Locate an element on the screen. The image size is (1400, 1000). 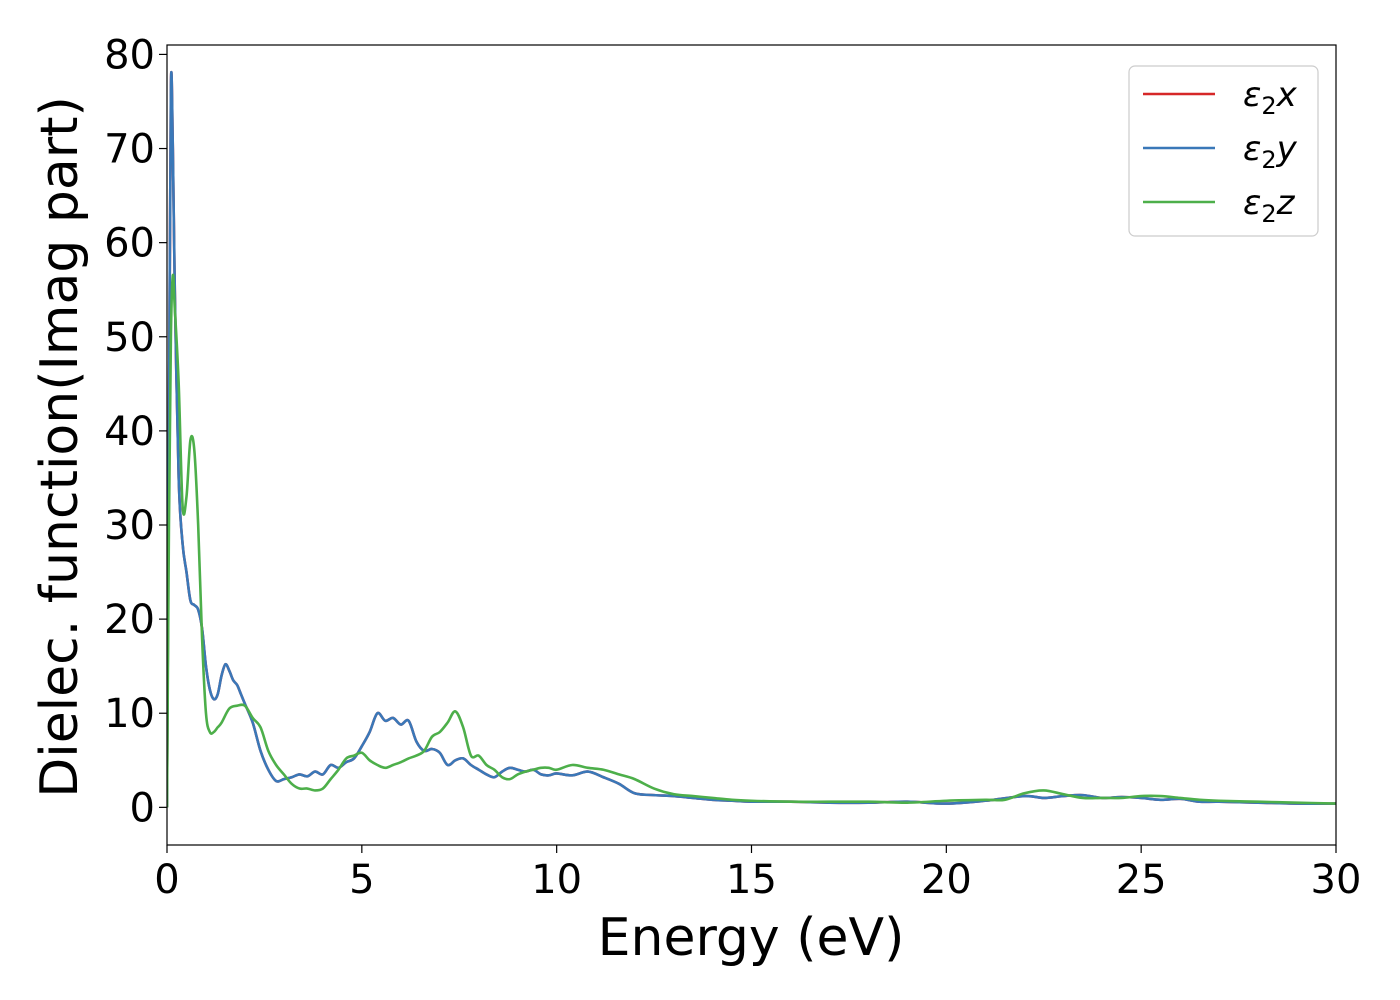
x-tick-label: 25 is located at coordinates (1141, 880).